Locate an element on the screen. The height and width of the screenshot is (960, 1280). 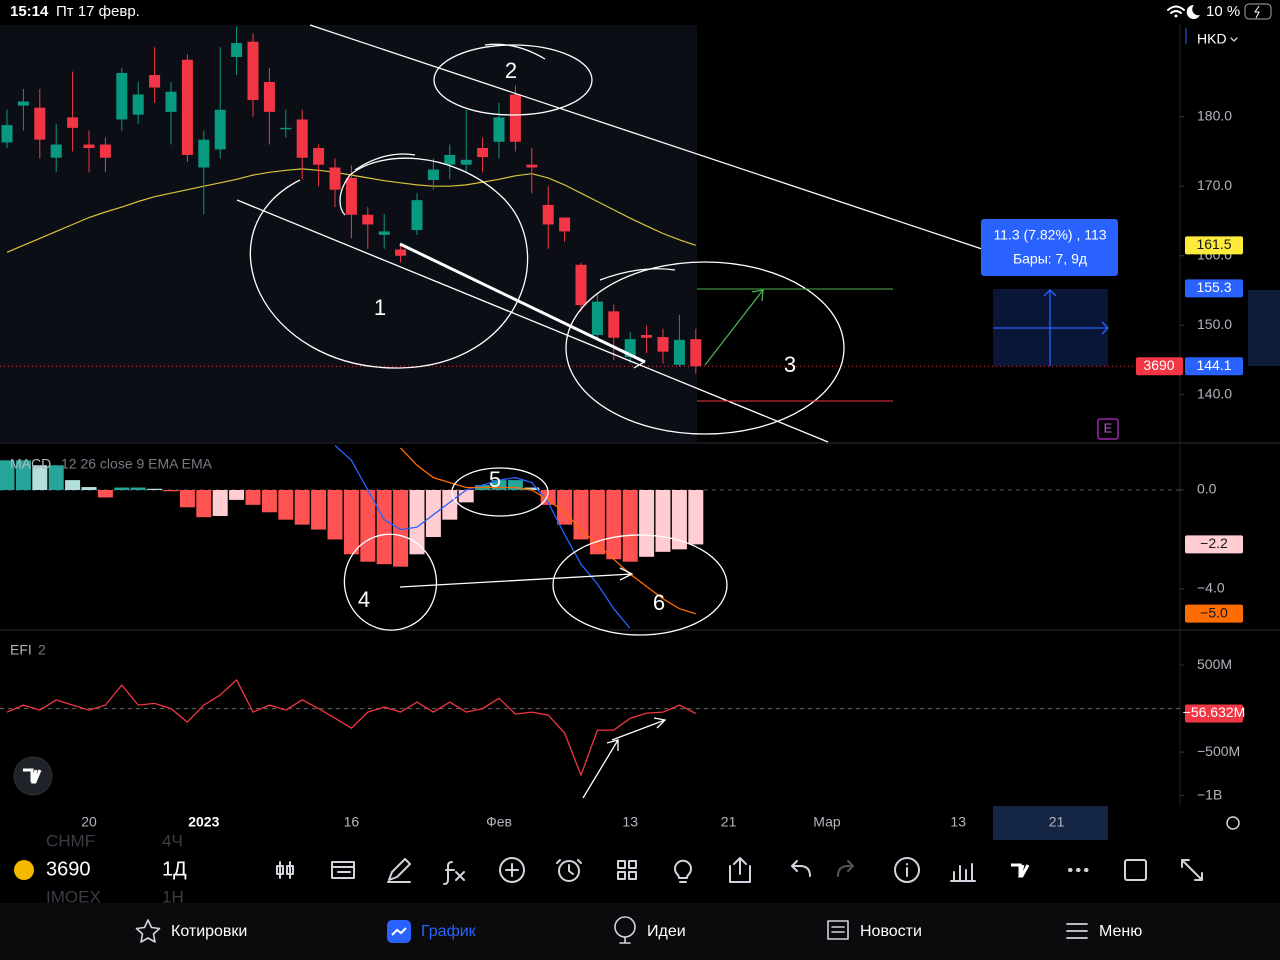
nav-label: Меню is located at coordinates (1120, 931).